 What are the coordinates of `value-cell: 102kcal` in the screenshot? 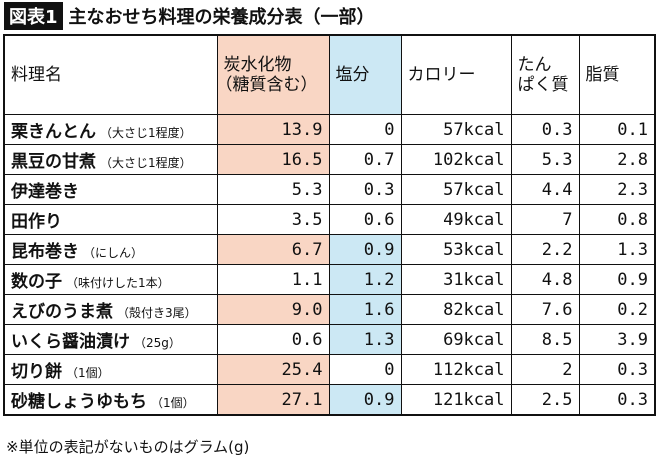 It's located at (456, 159).